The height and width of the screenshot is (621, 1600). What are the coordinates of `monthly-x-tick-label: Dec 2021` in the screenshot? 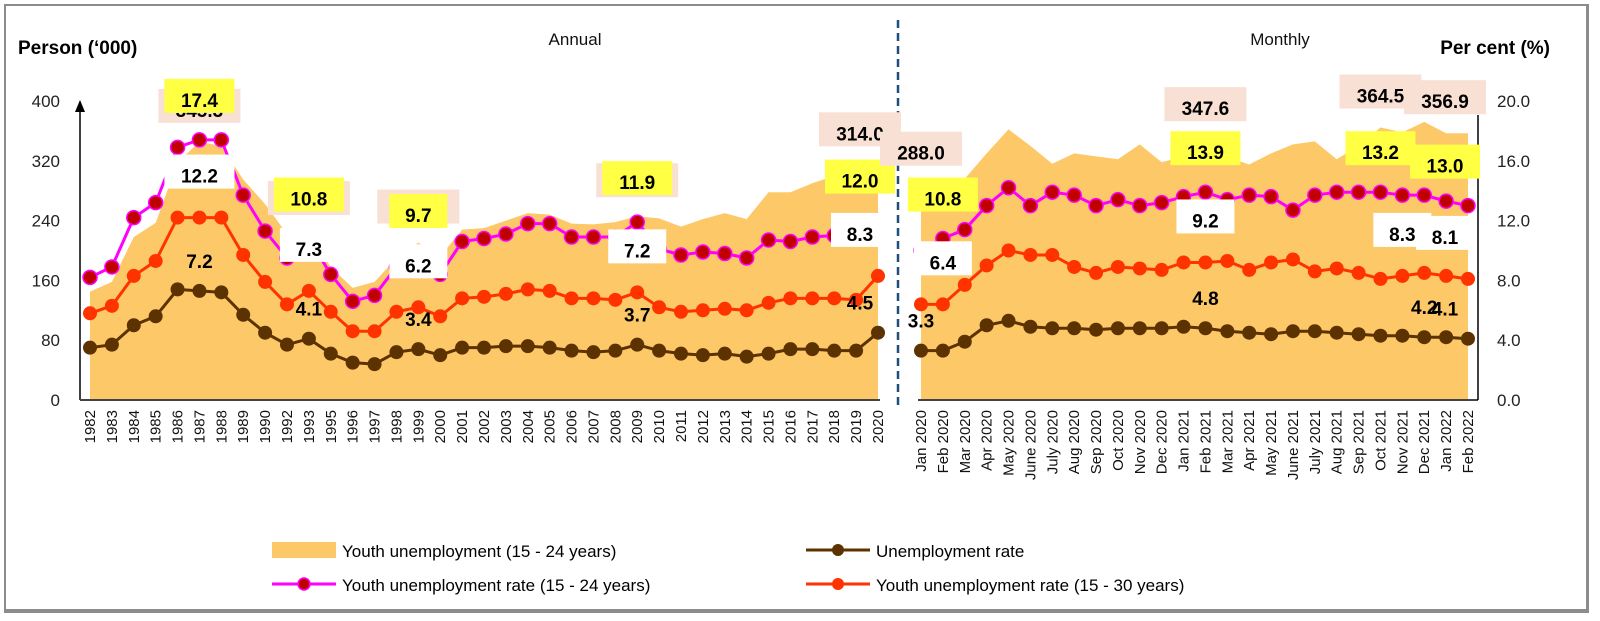 It's located at (1424, 442).